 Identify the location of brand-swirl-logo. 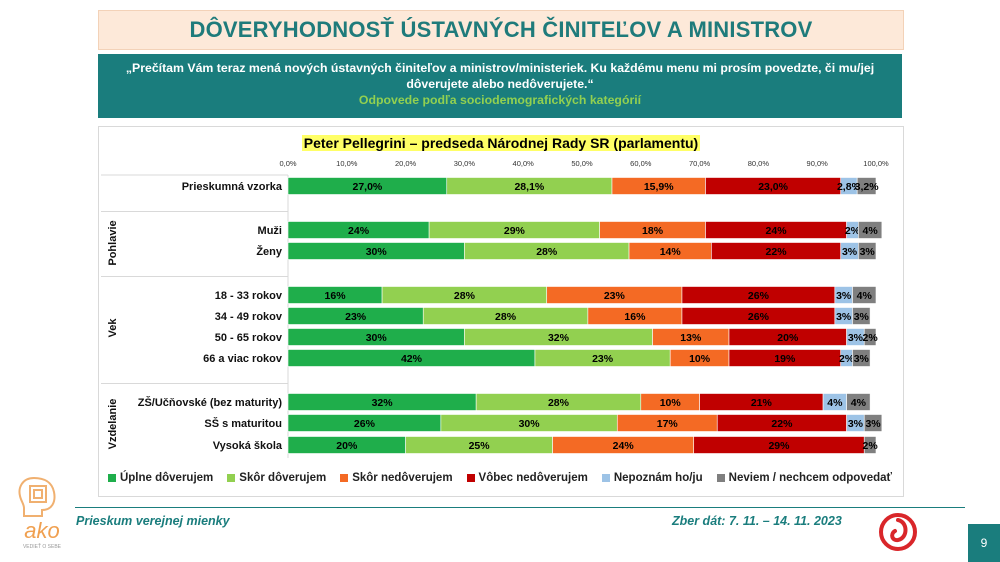
(898, 532).